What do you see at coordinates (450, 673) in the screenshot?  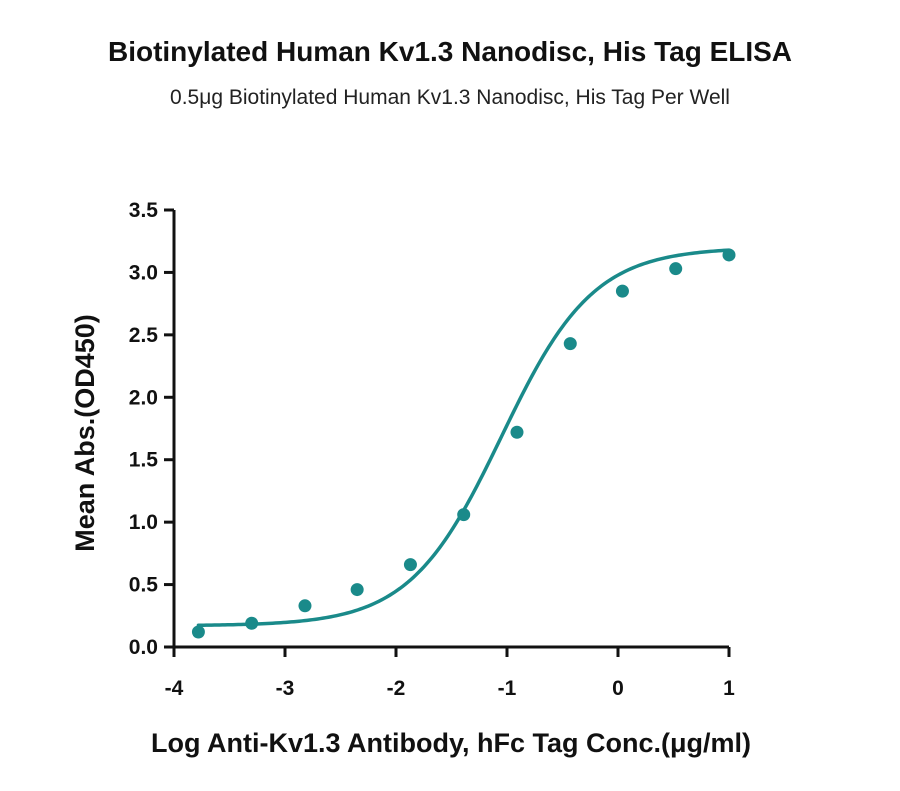 I see `x-axis-ticks: -4 -3 -2 -1 0 1` at bounding box center [450, 673].